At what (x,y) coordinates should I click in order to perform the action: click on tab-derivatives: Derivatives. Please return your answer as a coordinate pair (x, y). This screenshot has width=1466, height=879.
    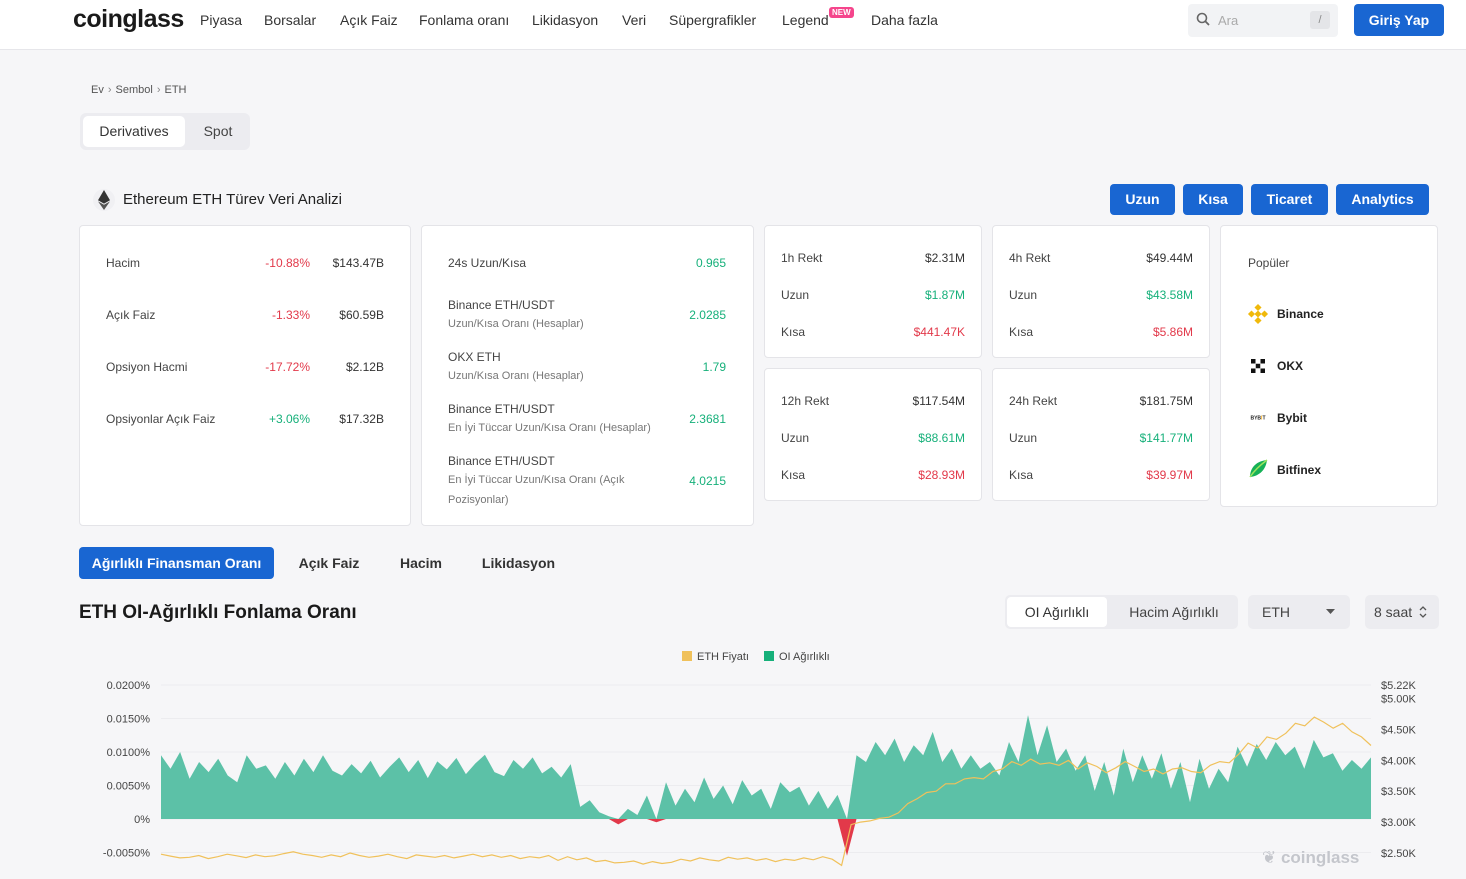
    Looking at the image, I should click on (134, 131).